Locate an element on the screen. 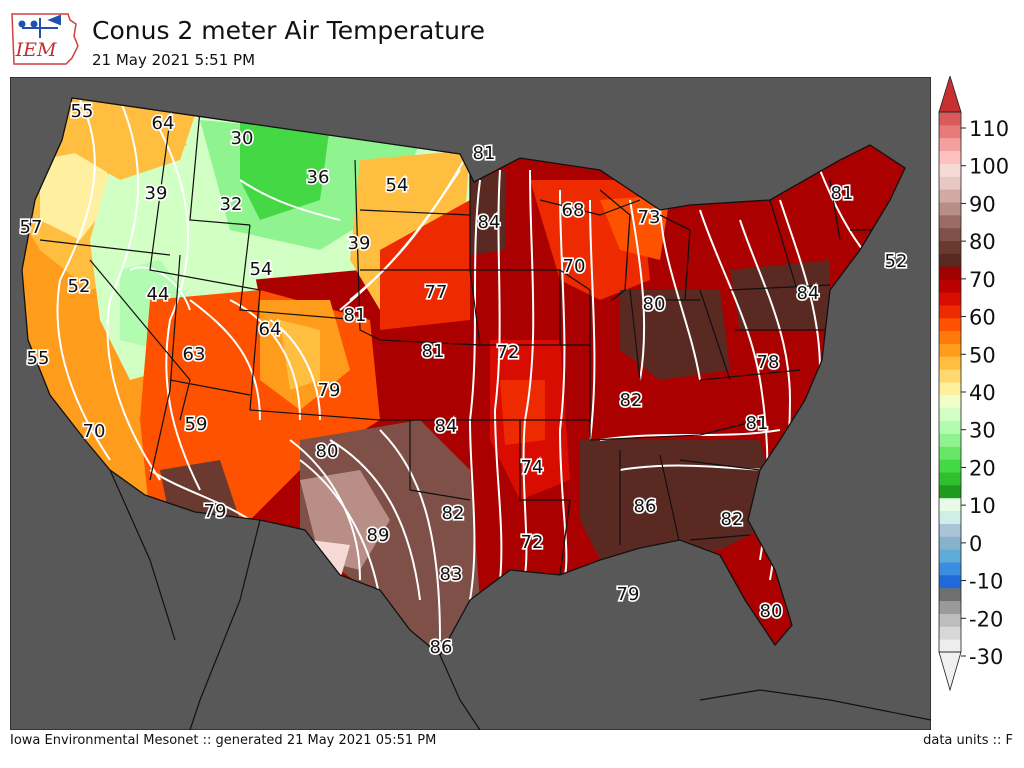 The image size is (1024, 768). colorbar-tick-label: 50 is located at coordinates (982, 355).